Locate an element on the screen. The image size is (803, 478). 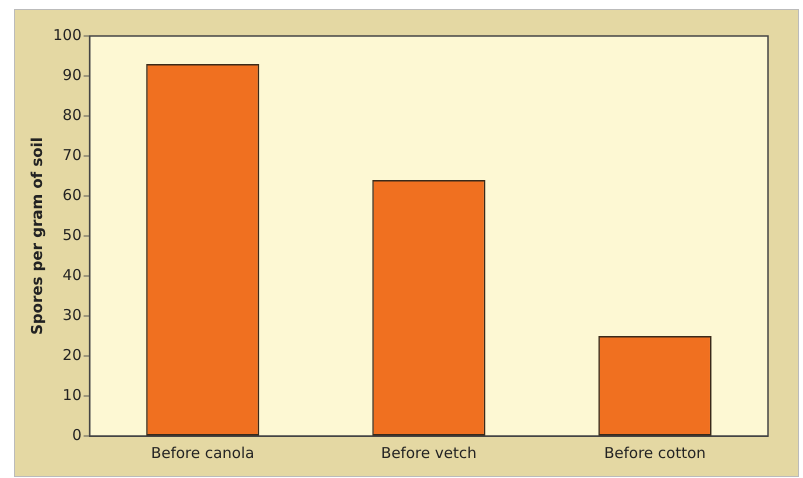
y-tick-label: 70 is located at coordinates (72, 155).